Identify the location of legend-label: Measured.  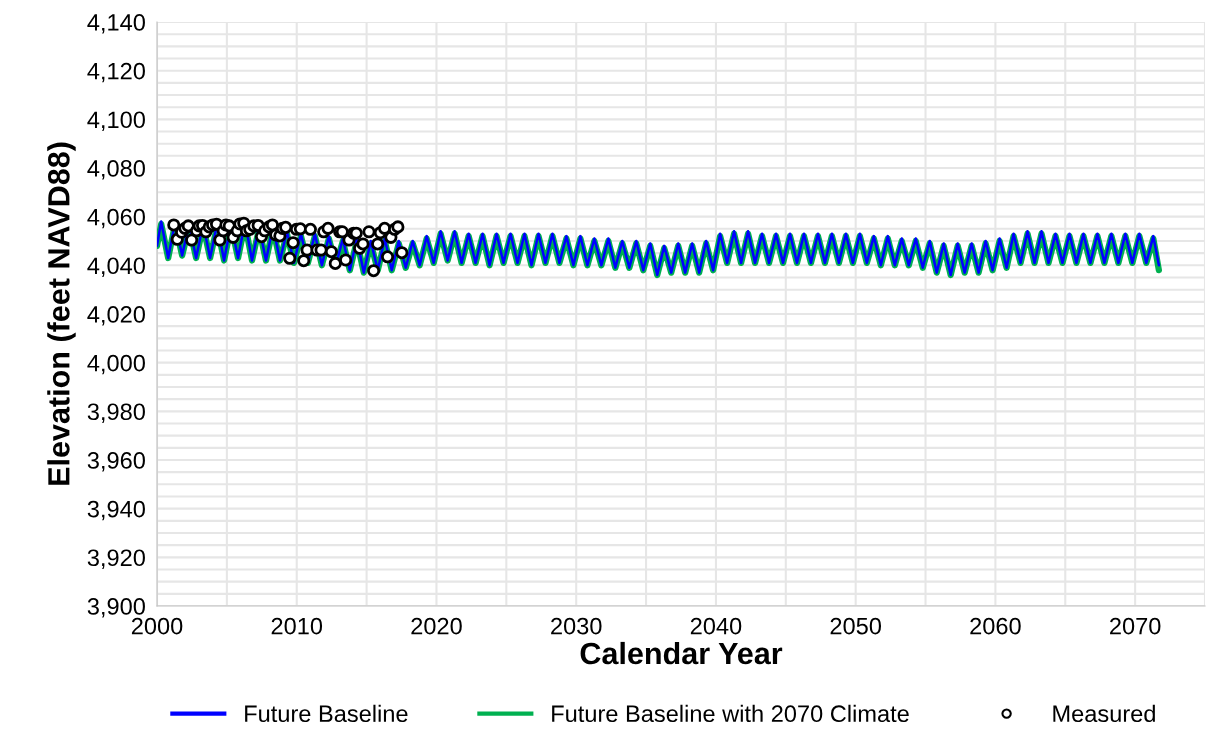
(1104, 713).